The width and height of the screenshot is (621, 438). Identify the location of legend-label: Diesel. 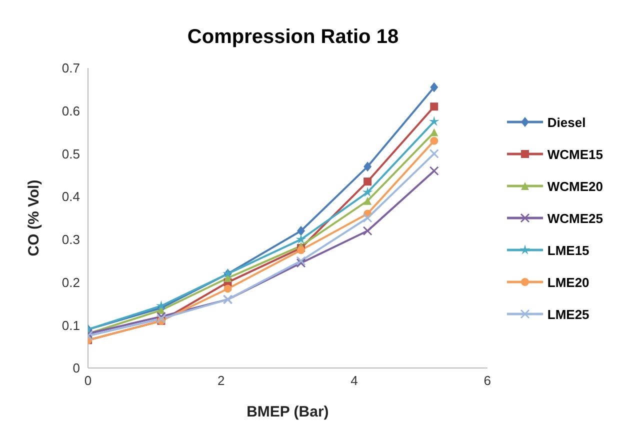
(566, 122).